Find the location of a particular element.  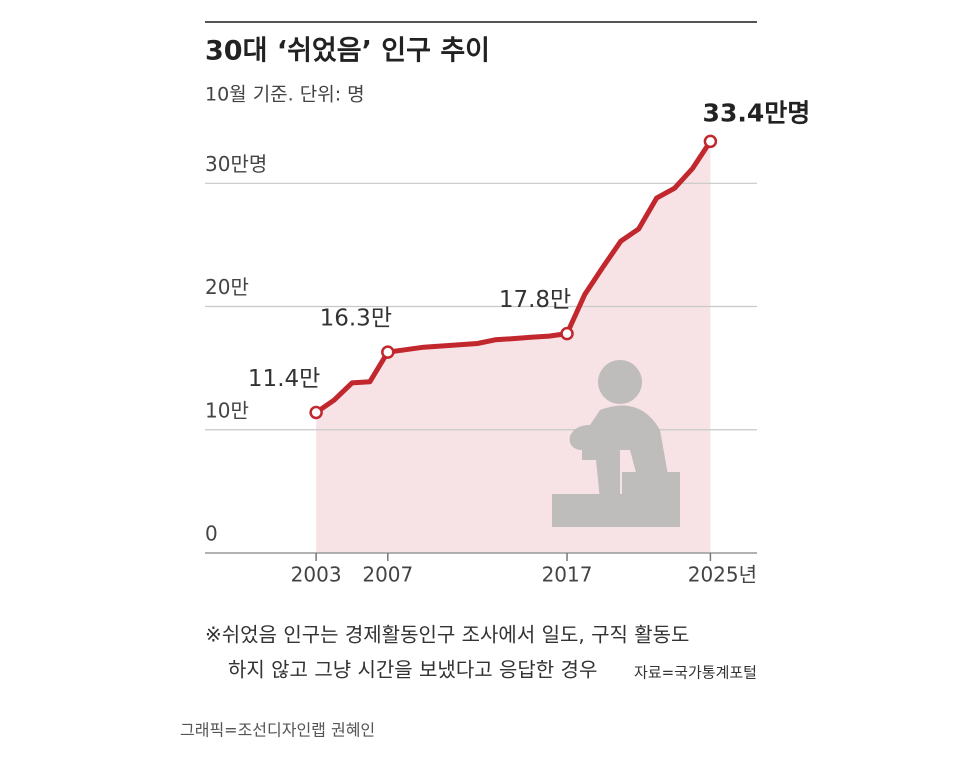

footnote-line: ※쉬었음 인구는 경제활동인구 조사에서 일도, 구직 활동도 is located at coordinates (447, 635).